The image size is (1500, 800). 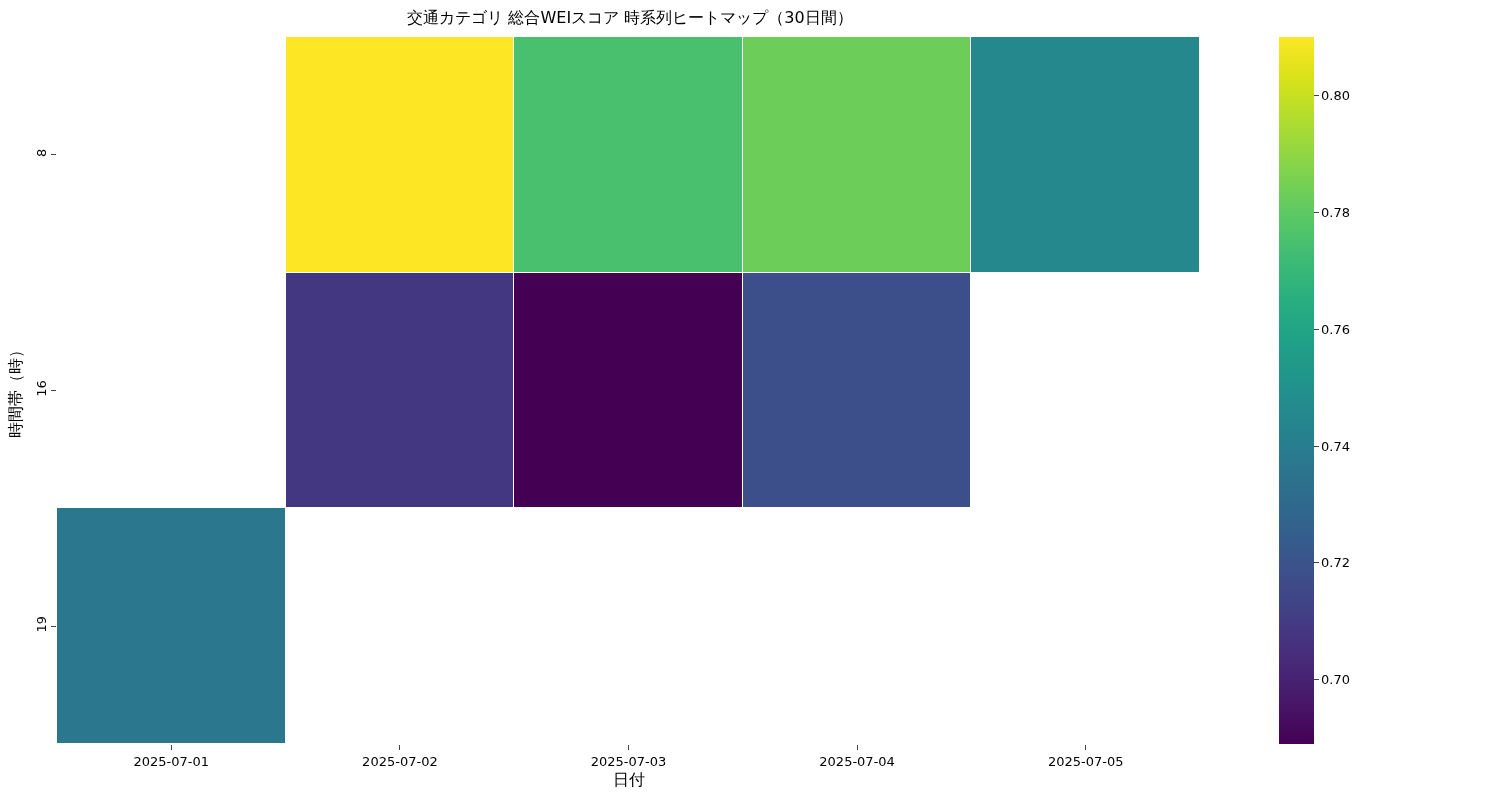 I want to click on x-axis-title: 日付, so click(x=628, y=780).